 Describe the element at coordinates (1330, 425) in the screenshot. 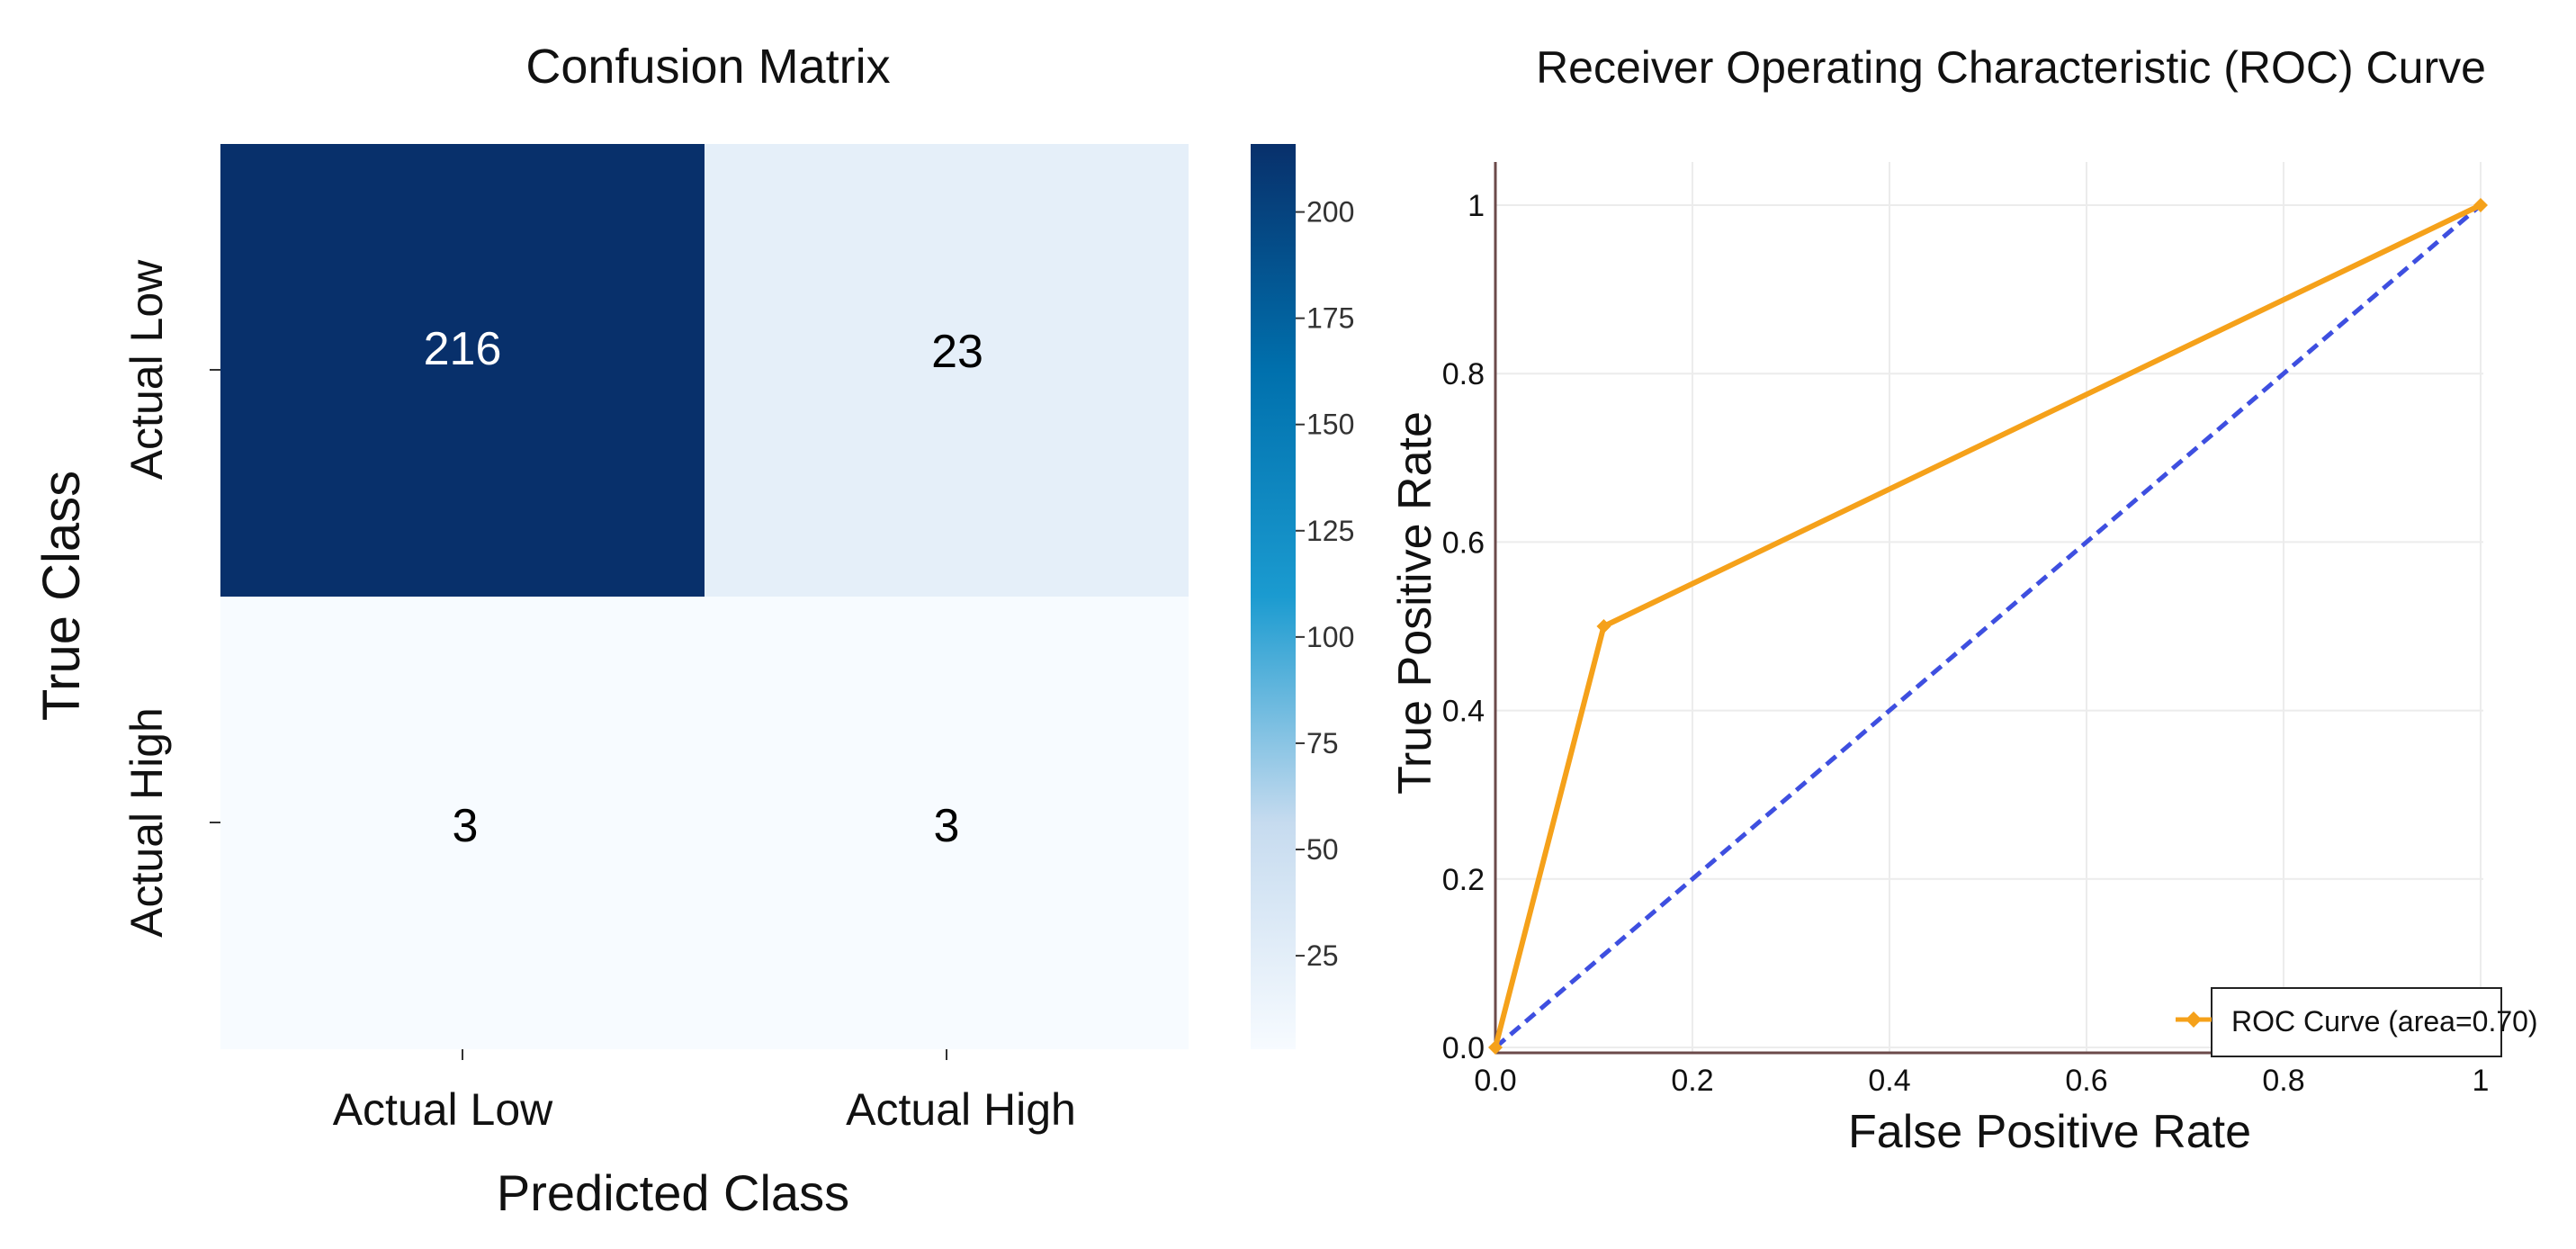

I see `cm-colorbar-tick-label-150: 150` at that location.